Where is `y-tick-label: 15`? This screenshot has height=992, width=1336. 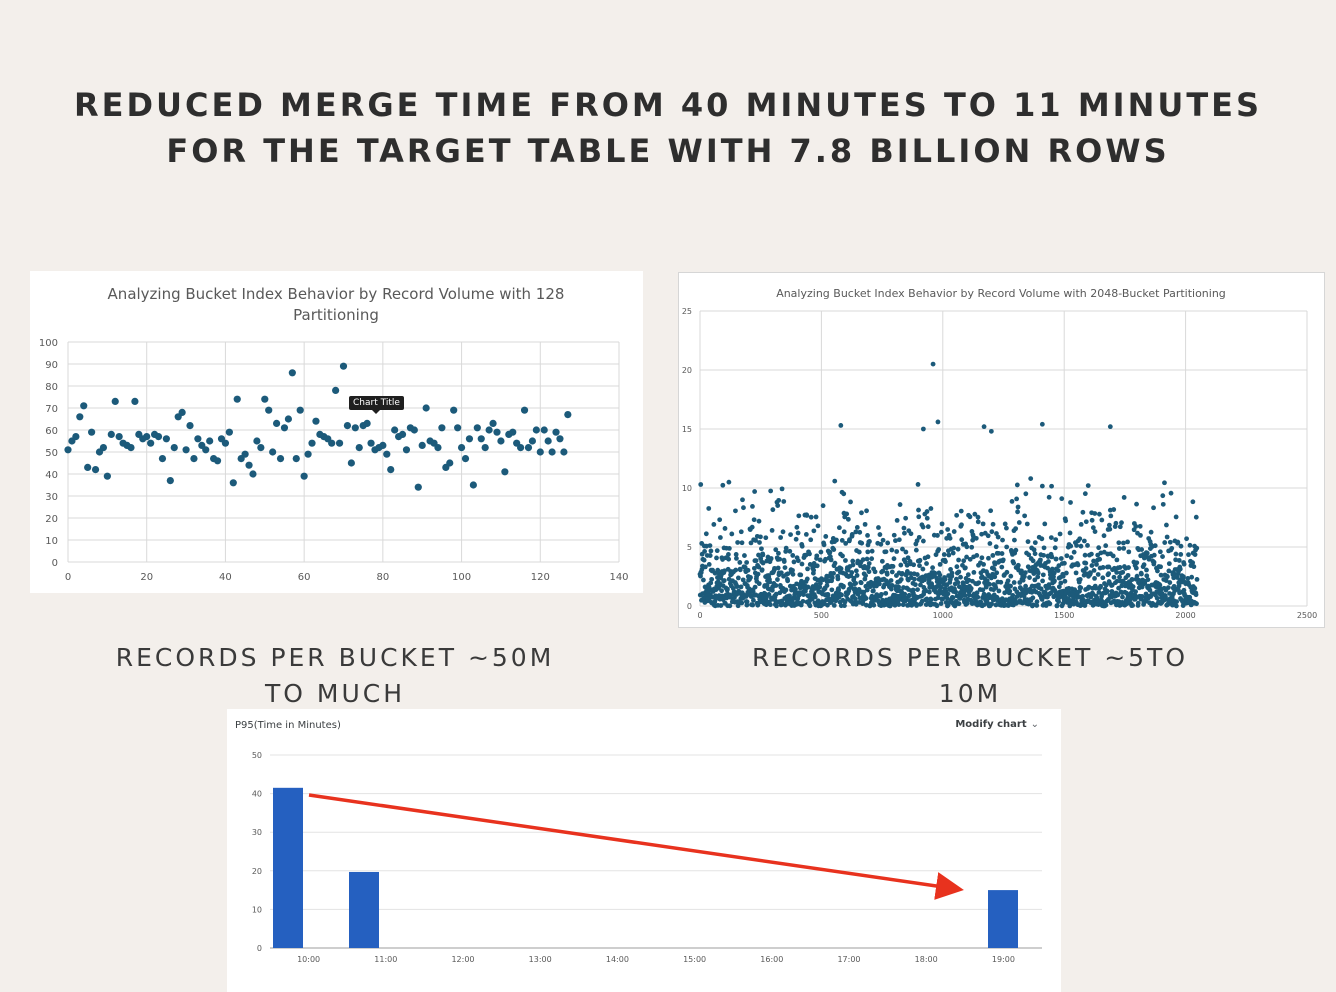
y-tick-label: 15 is located at coordinates (687, 429).